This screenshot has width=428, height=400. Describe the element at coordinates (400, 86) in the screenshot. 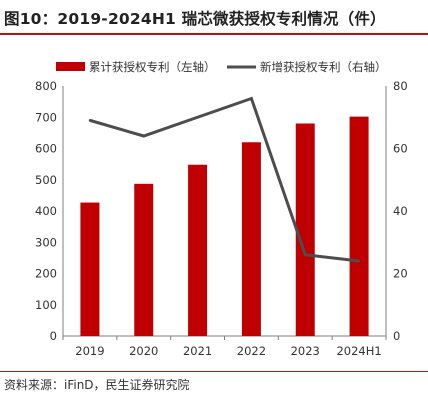

I see `right-tick-label: 80` at that location.